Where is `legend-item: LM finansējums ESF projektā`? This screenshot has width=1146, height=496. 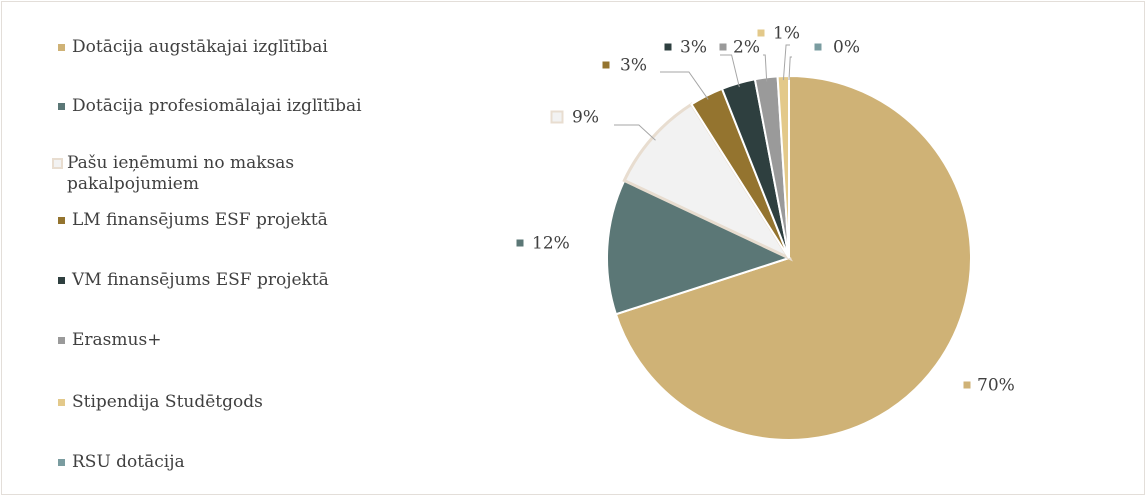
legend-item: LM finansējums ESF projektā is located at coordinates (190, 220).